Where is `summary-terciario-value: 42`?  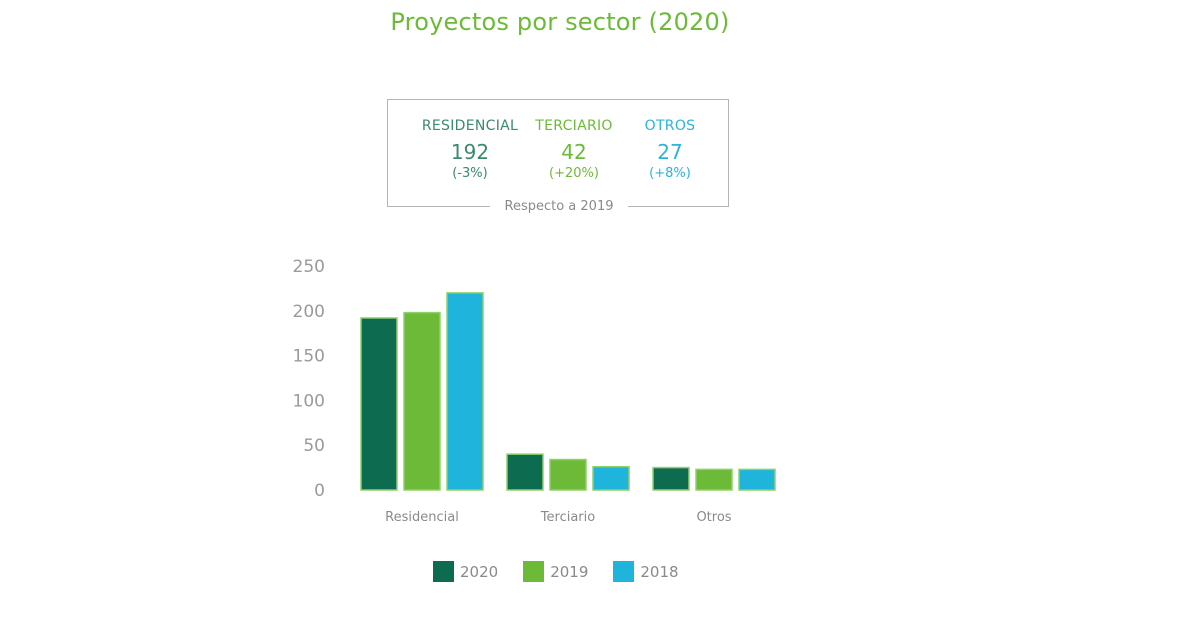
summary-terciario-value: 42 is located at coordinates (574, 152).